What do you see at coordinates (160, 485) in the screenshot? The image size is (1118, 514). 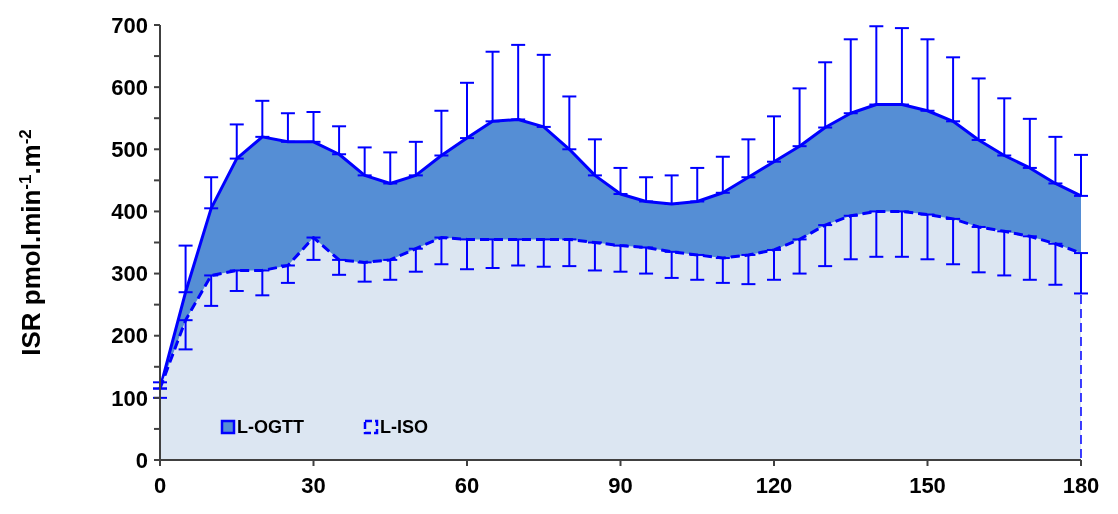 I see `x-tick-label: 0` at bounding box center [160, 485].